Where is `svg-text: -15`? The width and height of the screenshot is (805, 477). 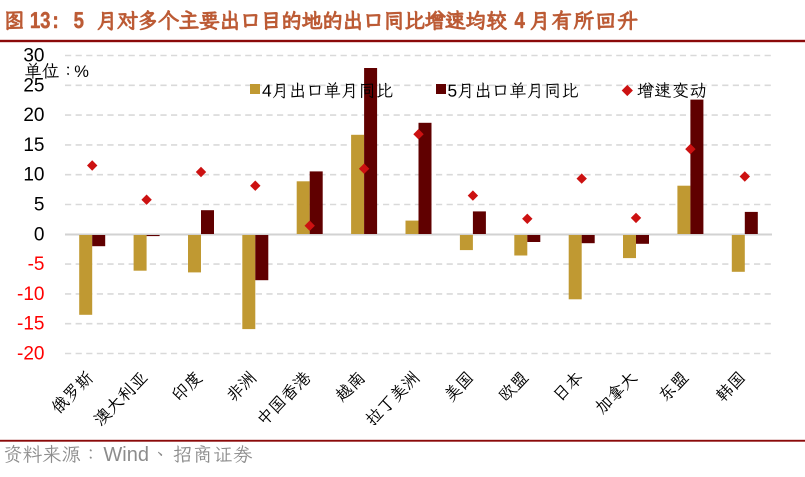
svg-text: -15 is located at coordinates (30, 324).